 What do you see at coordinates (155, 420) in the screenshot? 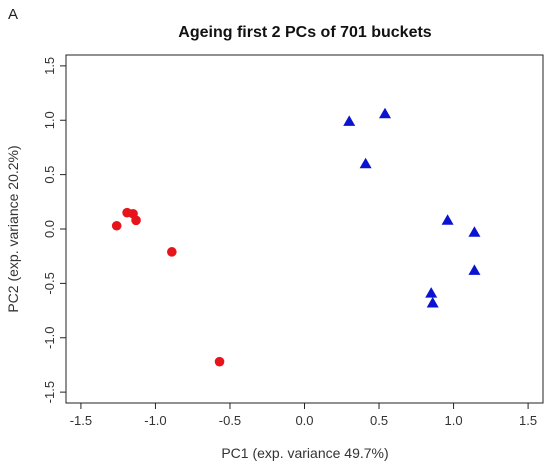
I see `x-tick-label: -1.0` at bounding box center [155, 420].